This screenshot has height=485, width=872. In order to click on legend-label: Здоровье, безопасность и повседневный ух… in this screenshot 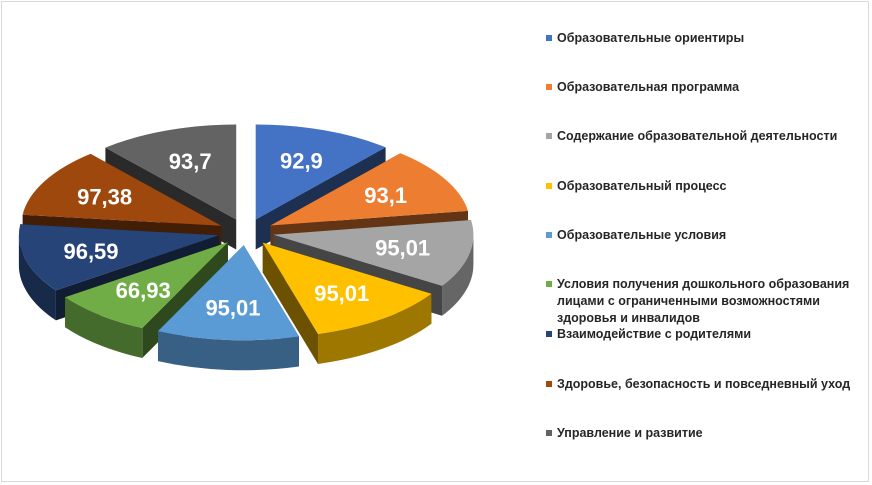, I will do `click(704, 384)`.